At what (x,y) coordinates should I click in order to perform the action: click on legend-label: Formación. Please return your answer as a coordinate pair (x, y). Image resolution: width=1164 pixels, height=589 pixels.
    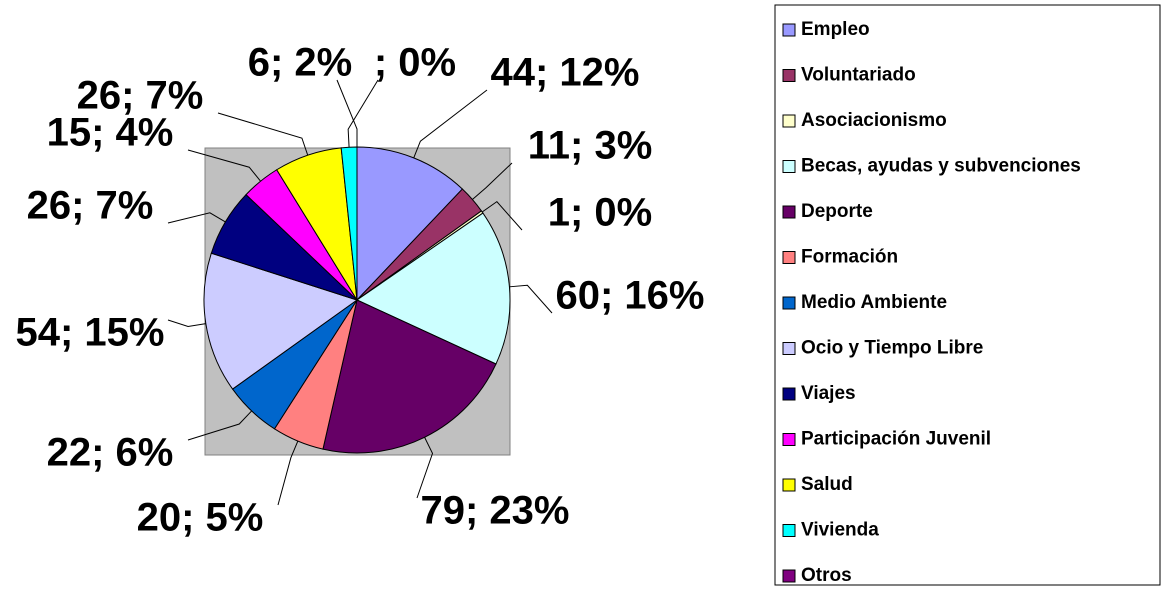
    Looking at the image, I should click on (849, 257).